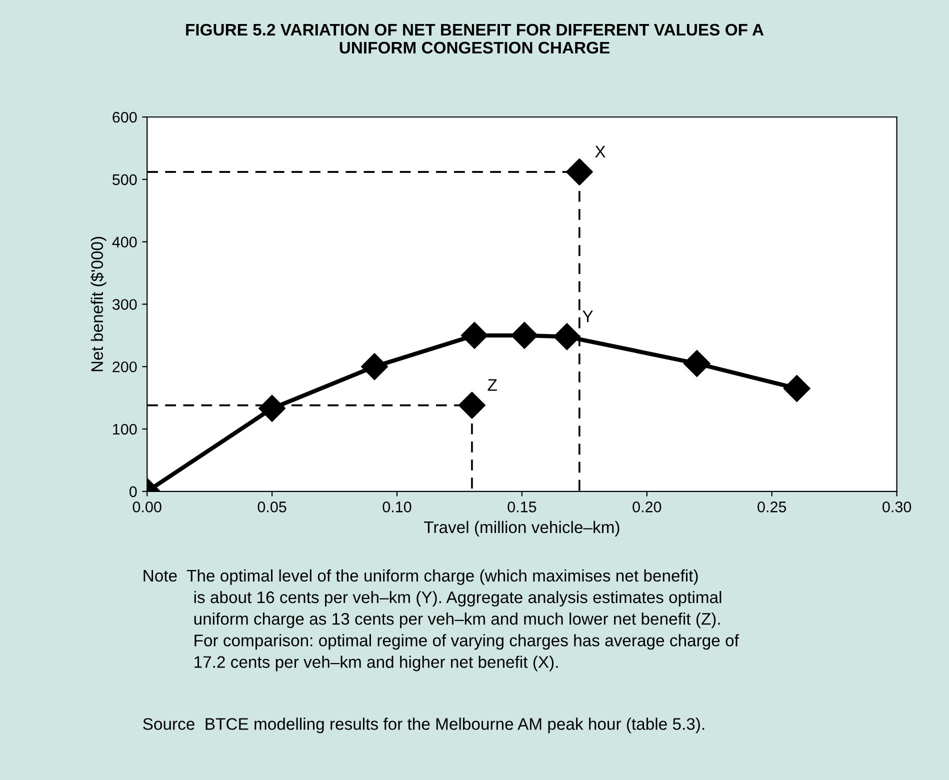  Describe the element at coordinates (522, 507) in the screenshot. I see `x-tick-label: 0.15` at that location.